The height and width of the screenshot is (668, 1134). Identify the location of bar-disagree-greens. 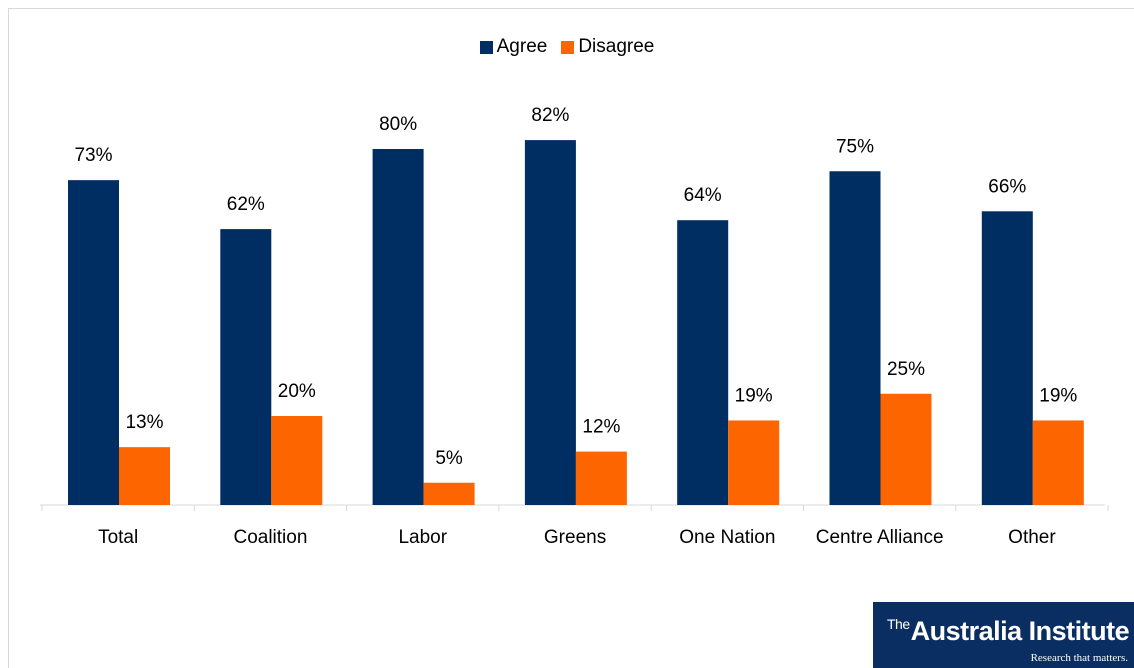
(601, 478).